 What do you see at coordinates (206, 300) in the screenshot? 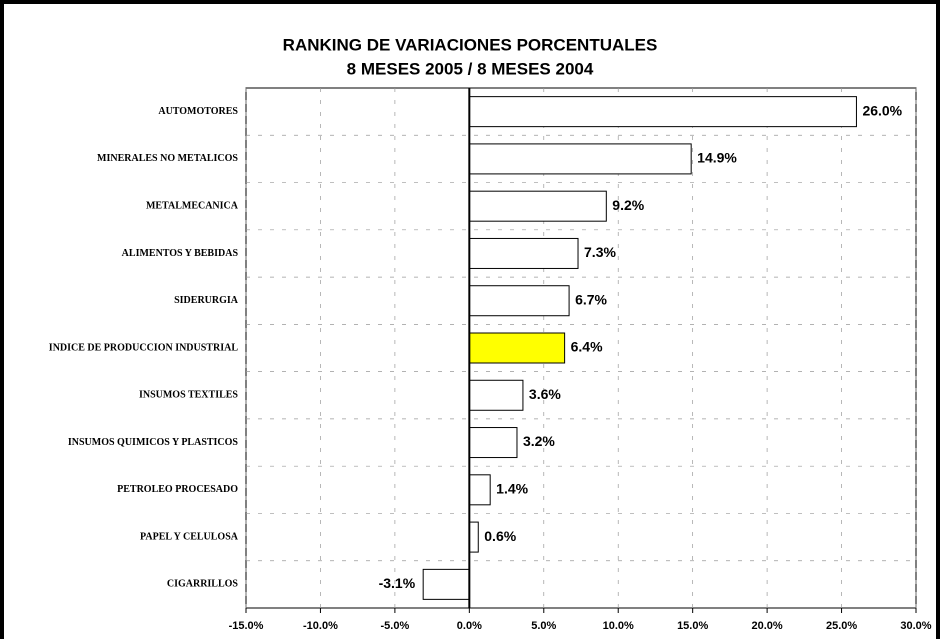
I see `category-label: SIDERURGIA` at bounding box center [206, 300].